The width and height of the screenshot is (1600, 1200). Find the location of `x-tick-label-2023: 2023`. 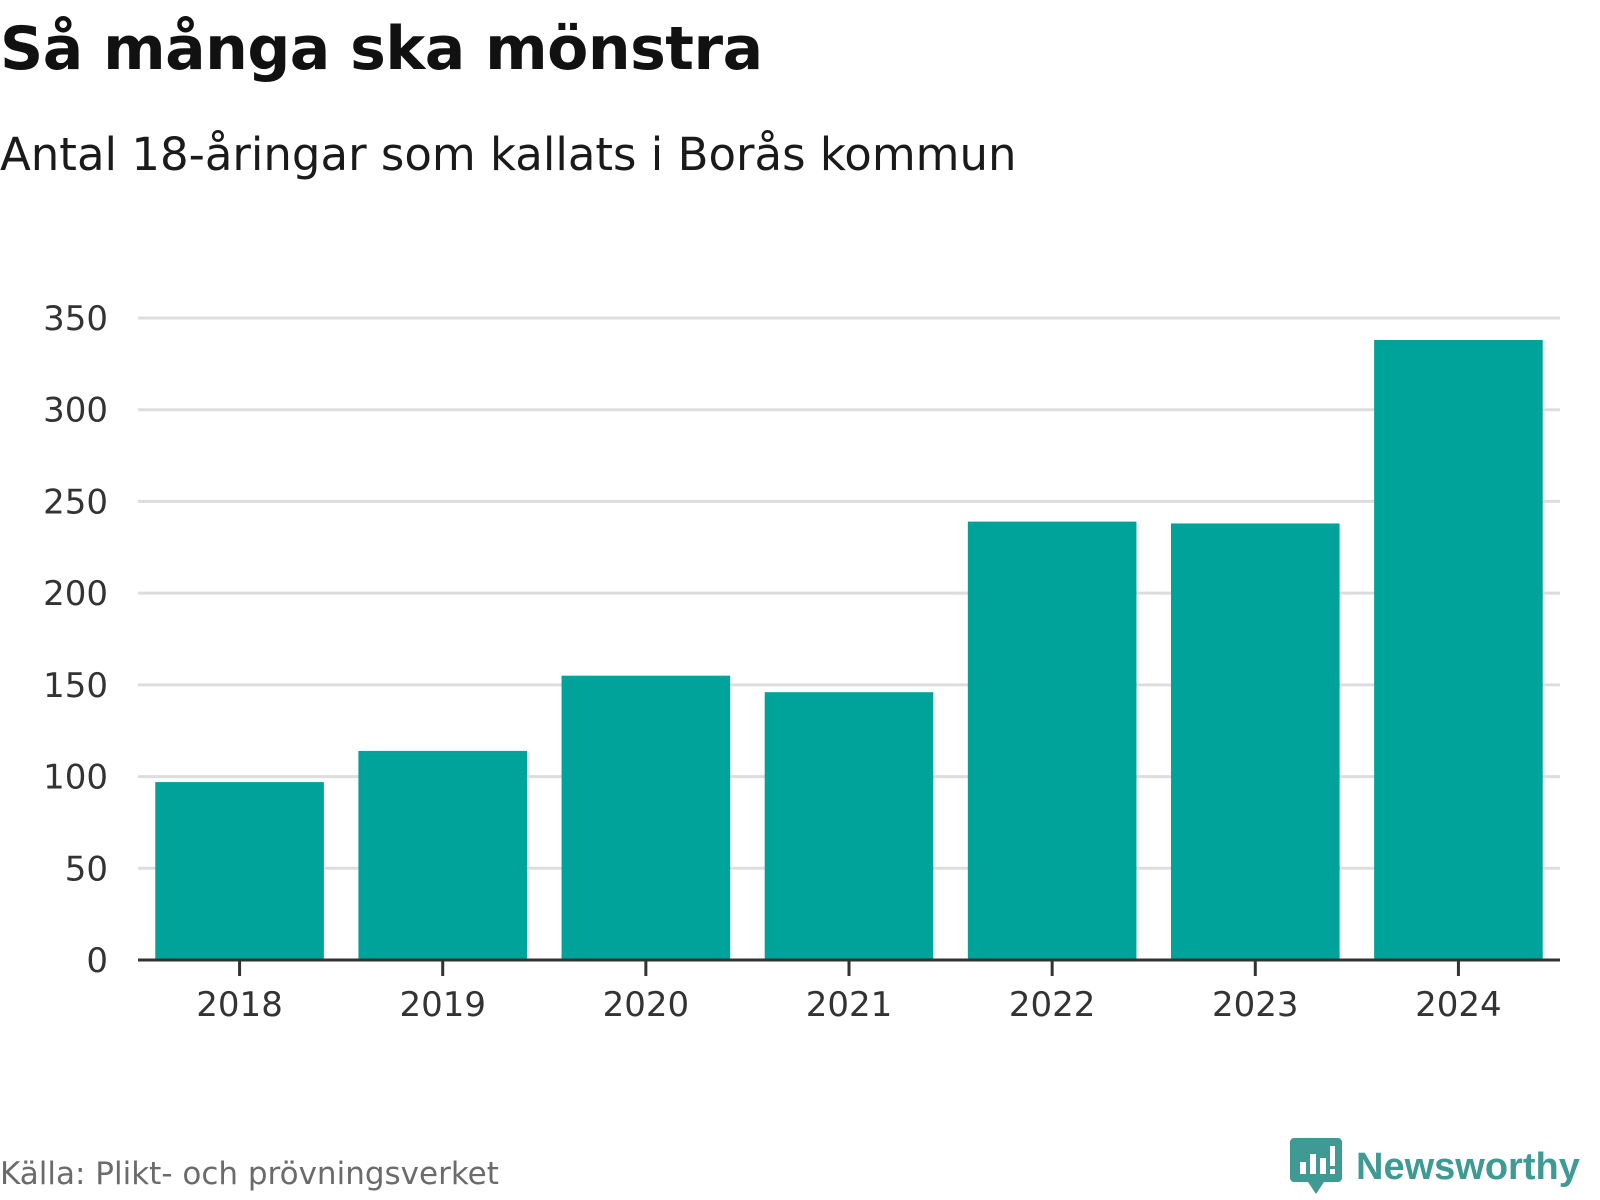

x-tick-label-2023: 2023 is located at coordinates (1255, 1005).